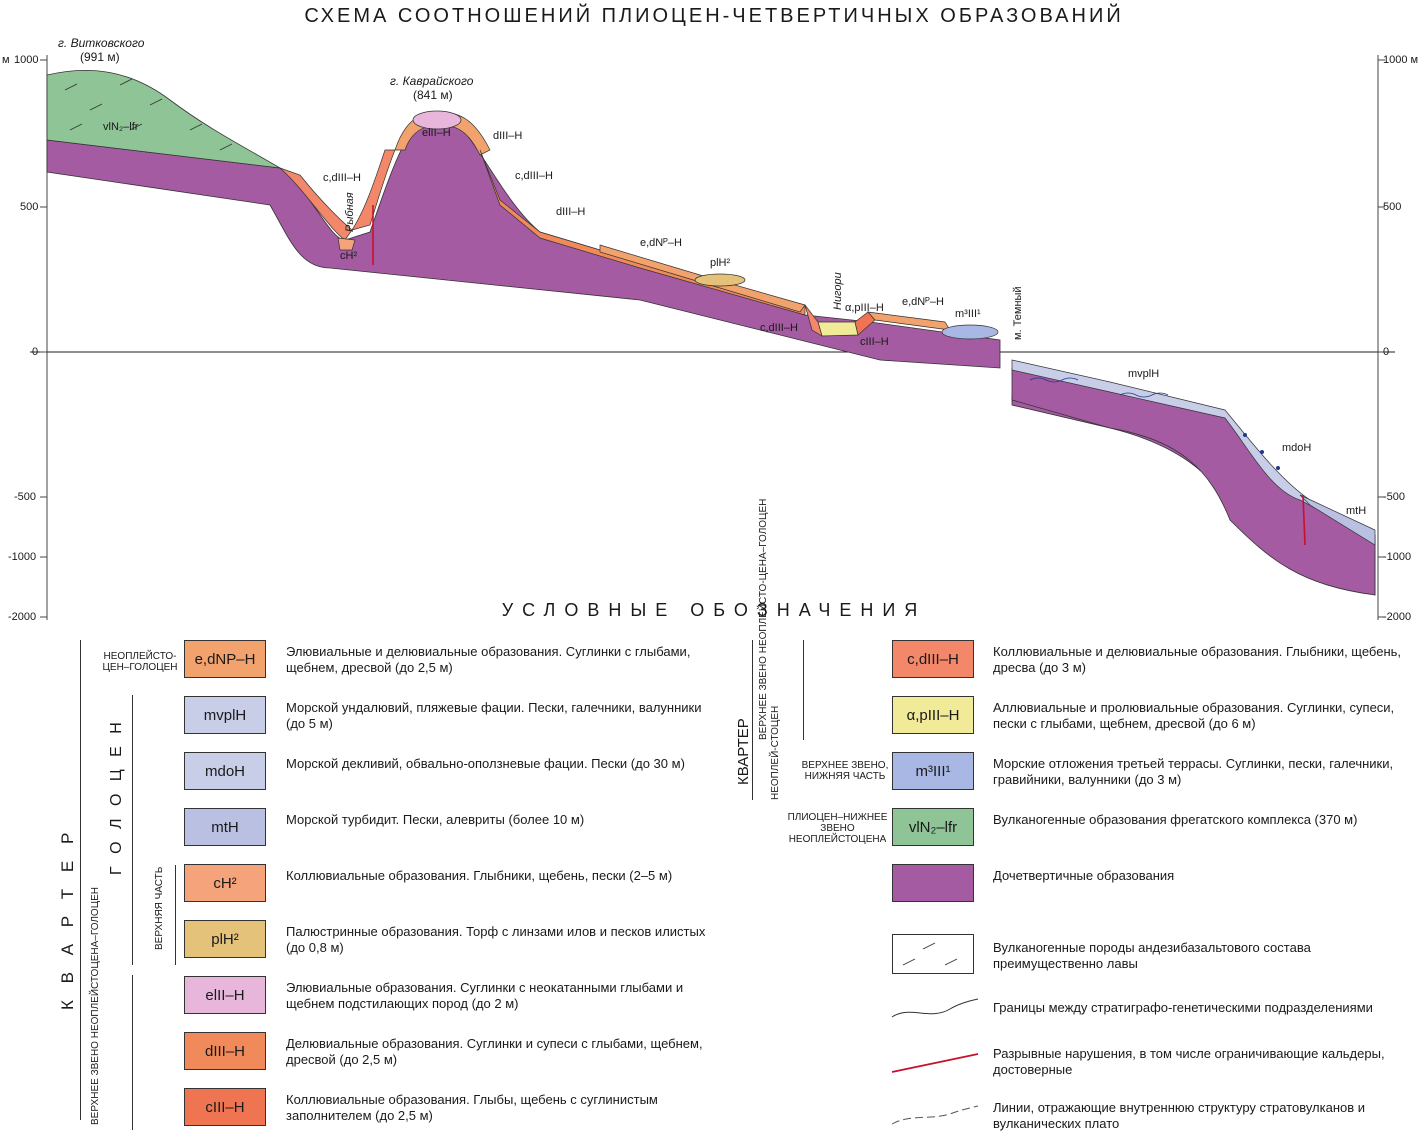 The height and width of the screenshot is (1147, 1428). I want to click on legend-fault-symbol, so click(935, 1063).